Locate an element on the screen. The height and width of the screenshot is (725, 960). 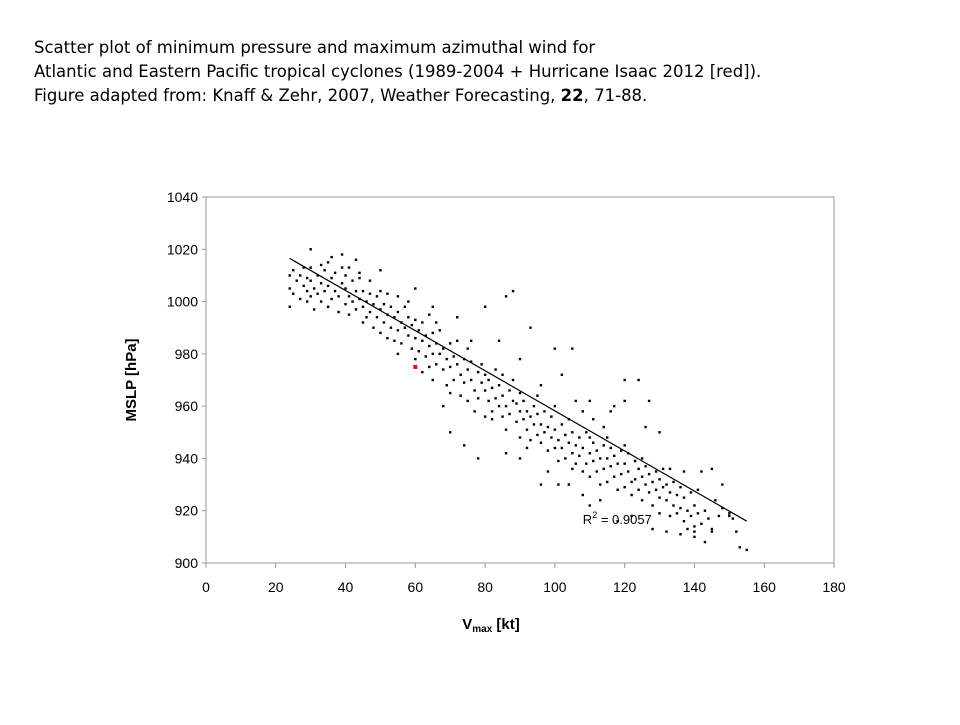
x-tick-label: 80 is located at coordinates (485, 587).